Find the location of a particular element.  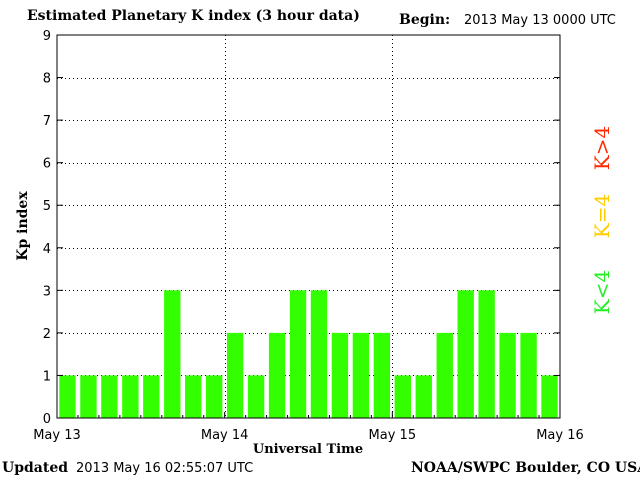

x-ticks: May 13 May 14 May 15 May 16 is located at coordinates (308, 427).